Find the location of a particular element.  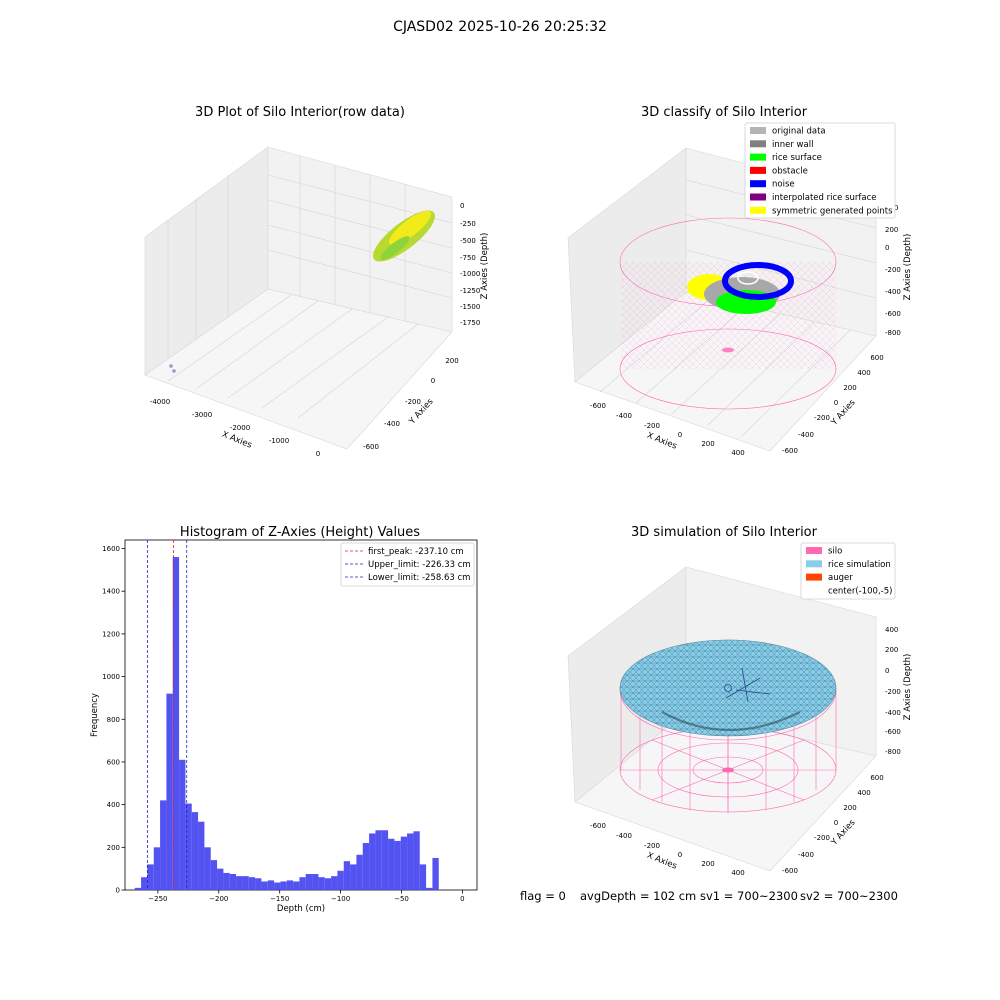

raw-x-tick: -1000 is located at coordinates (279, 441).